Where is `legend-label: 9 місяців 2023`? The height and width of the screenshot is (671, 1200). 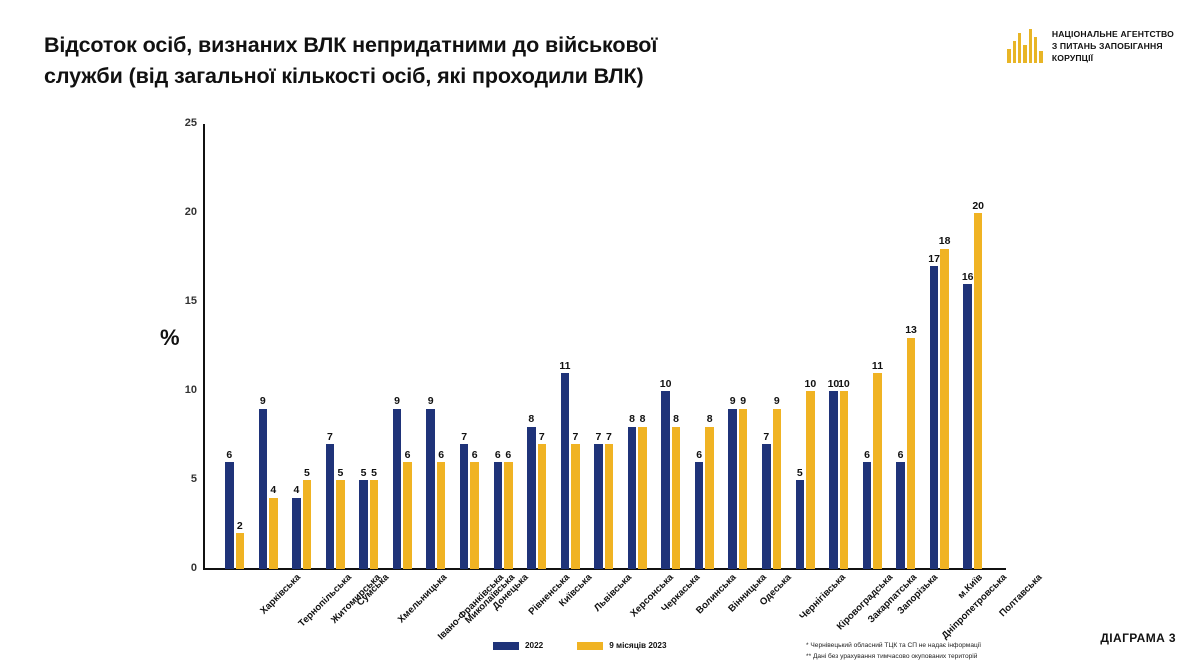 legend-label: 9 місяців 2023 is located at coordinates (638, 645).